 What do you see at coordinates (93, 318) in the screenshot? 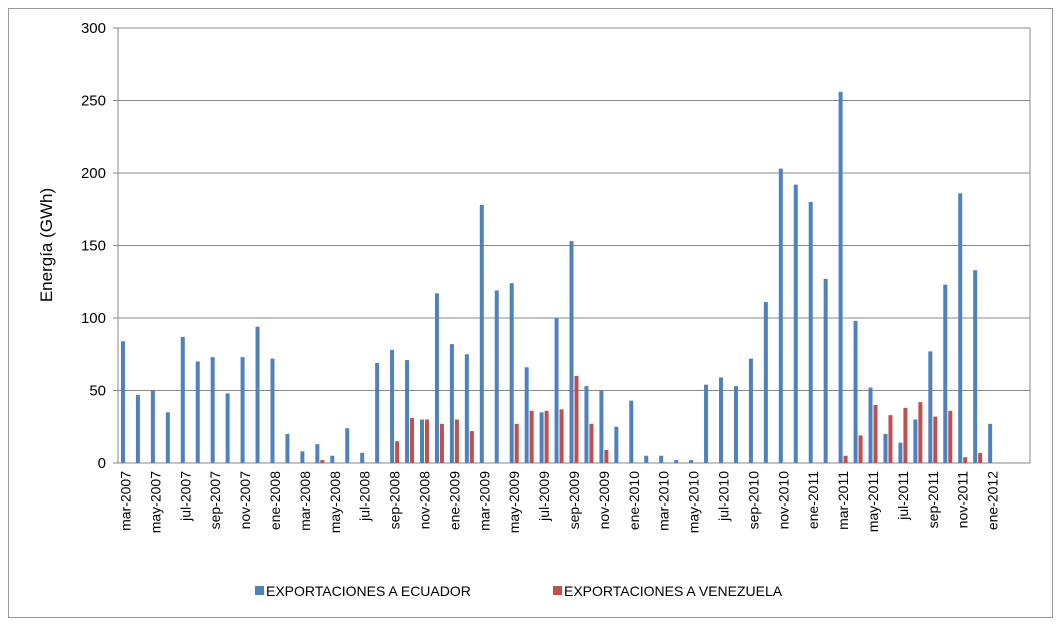
I see `y-tick-label: 100` at bounding box center [93, 318].